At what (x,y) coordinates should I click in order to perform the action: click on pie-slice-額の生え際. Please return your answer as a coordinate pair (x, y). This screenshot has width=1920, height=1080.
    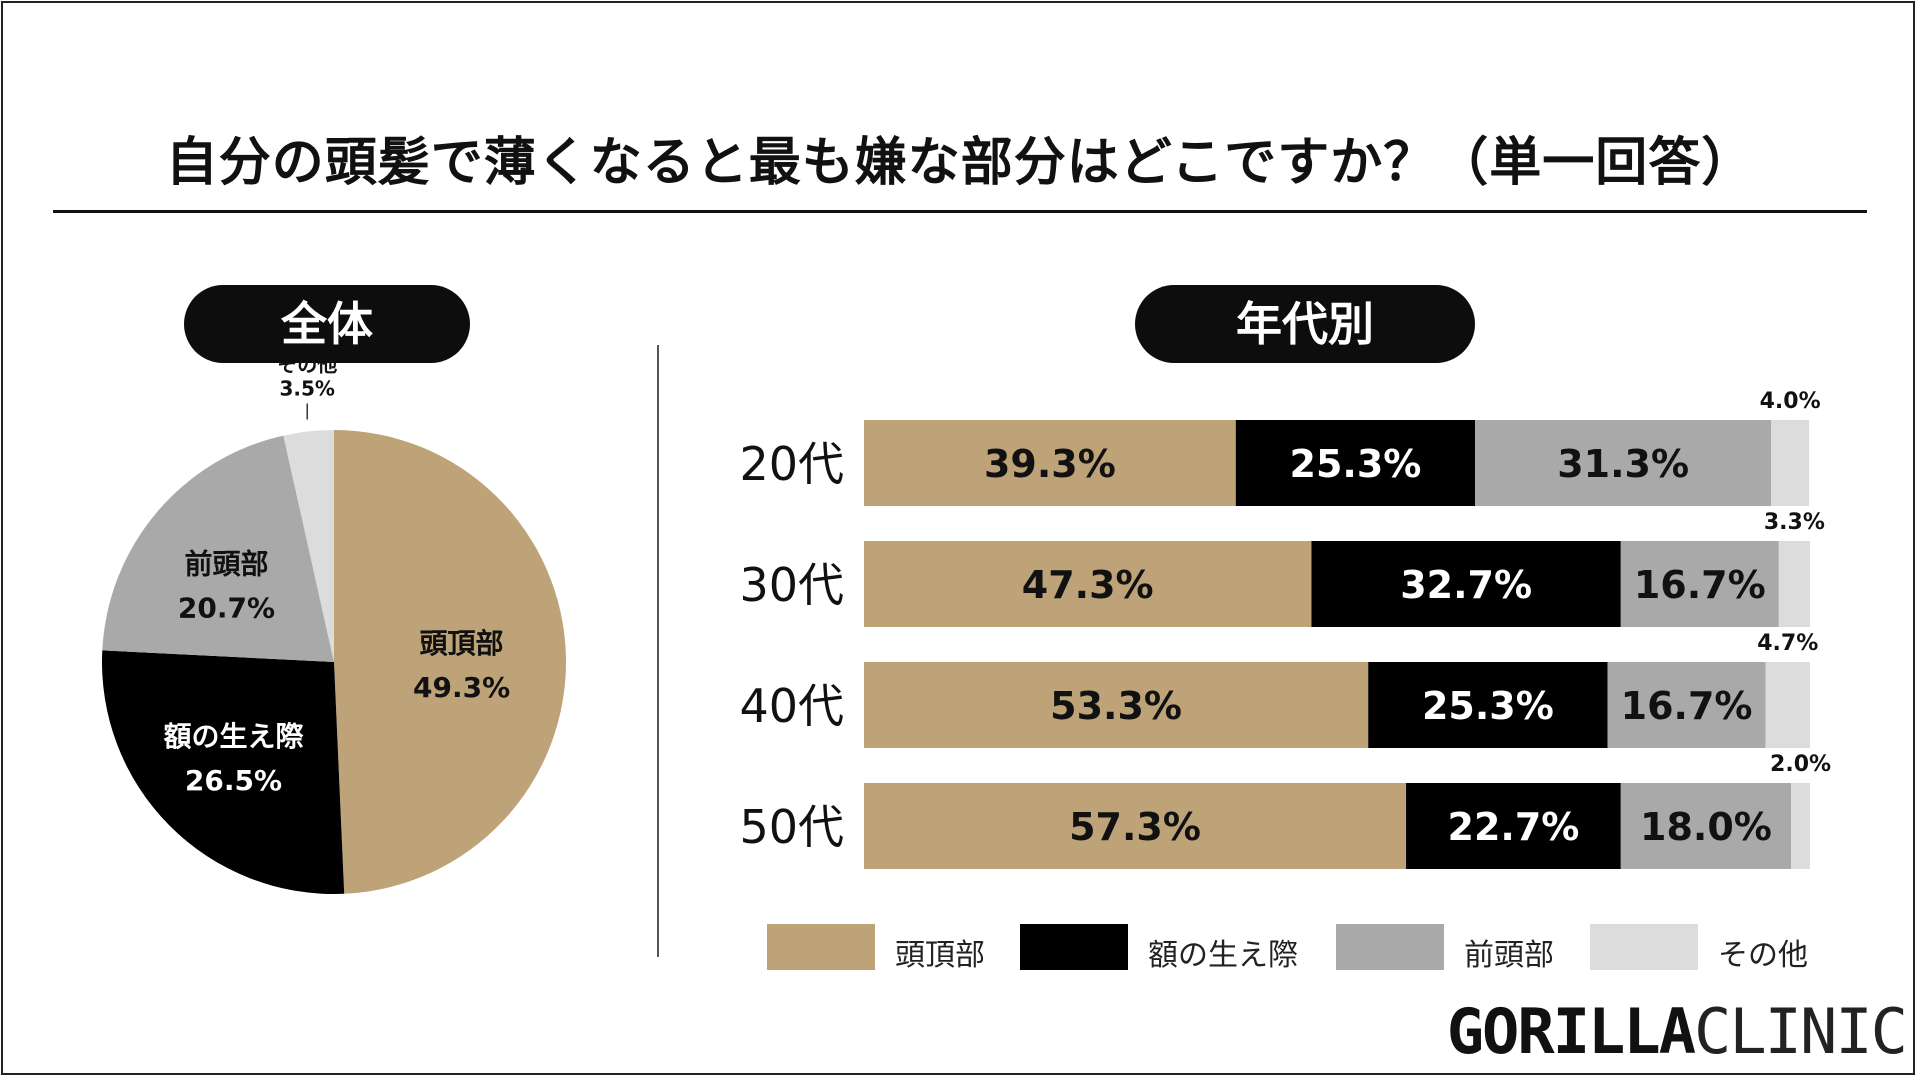
    Looking at the image, I should click on (223, 772).